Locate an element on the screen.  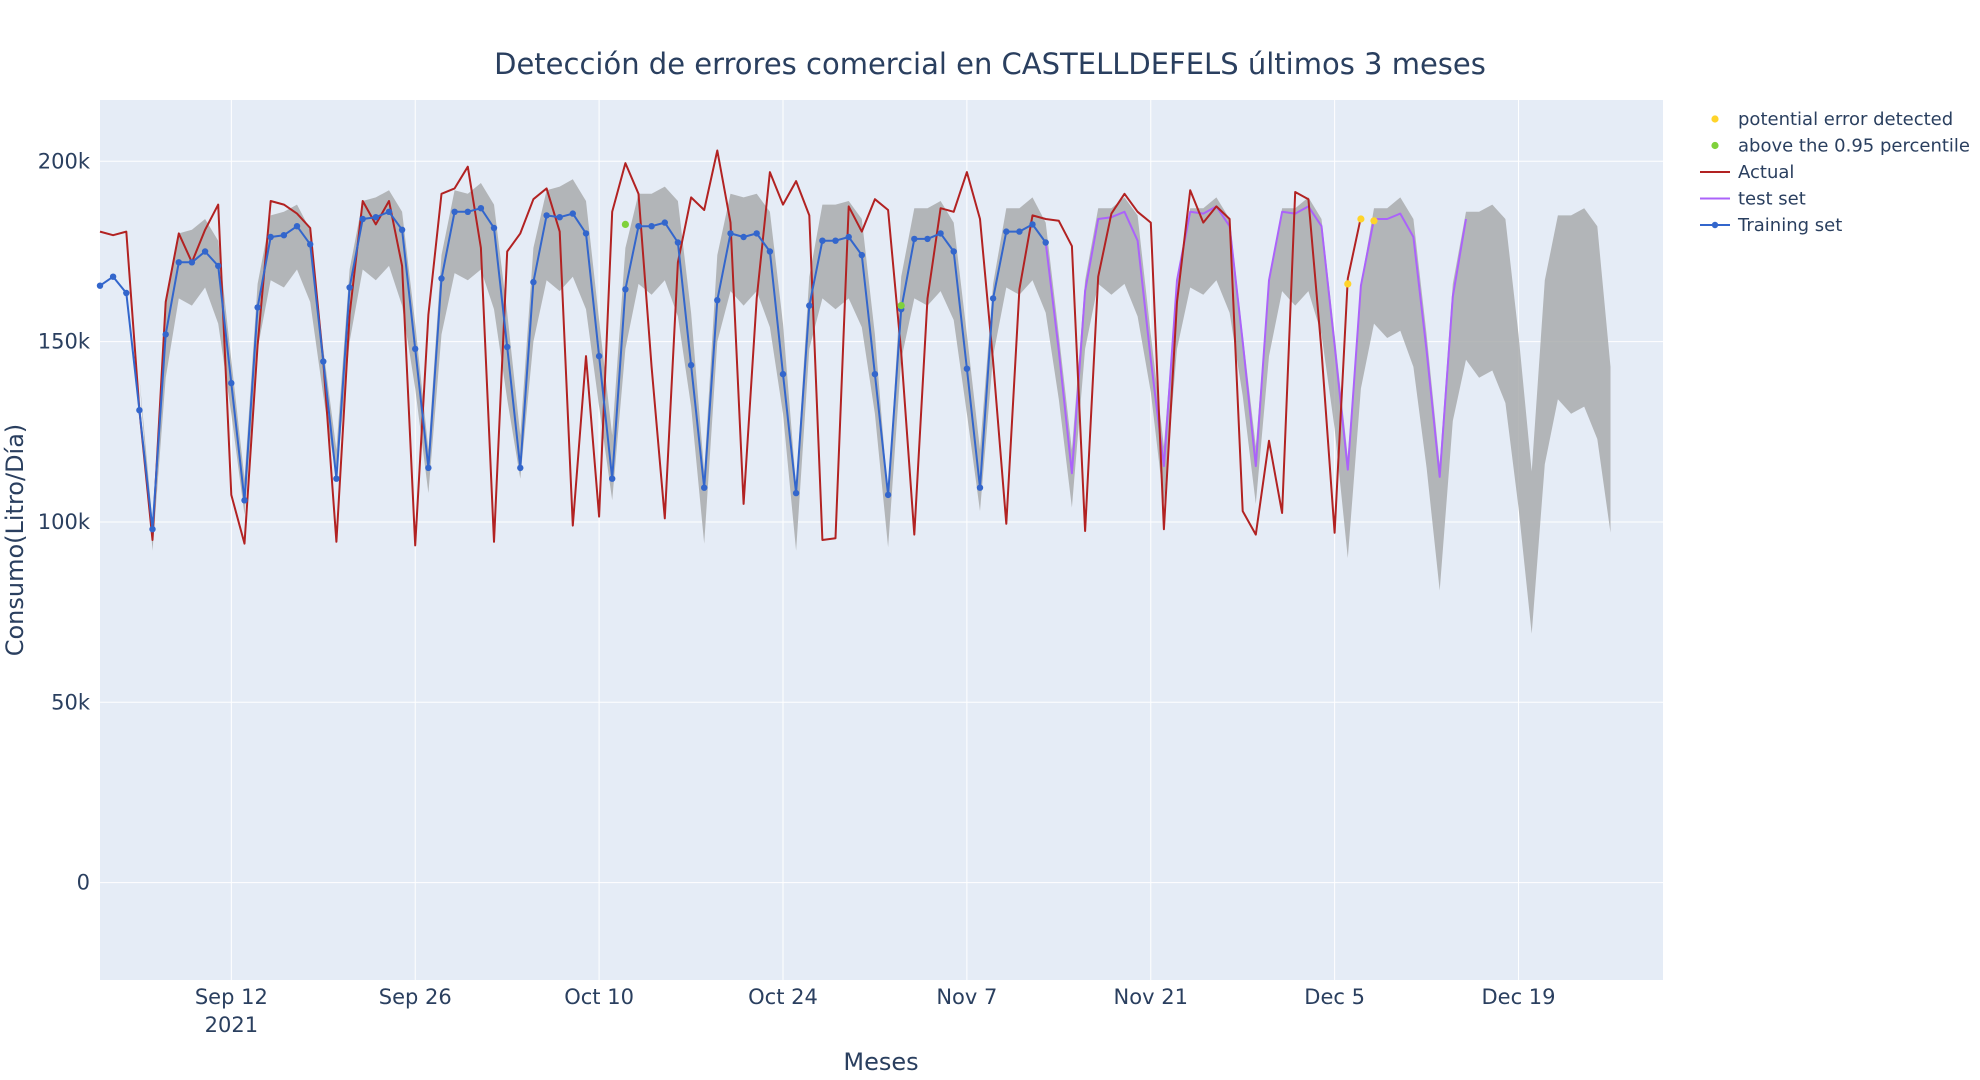
x-tick-label: Dec 5 is located at coordinates (1334, 997).